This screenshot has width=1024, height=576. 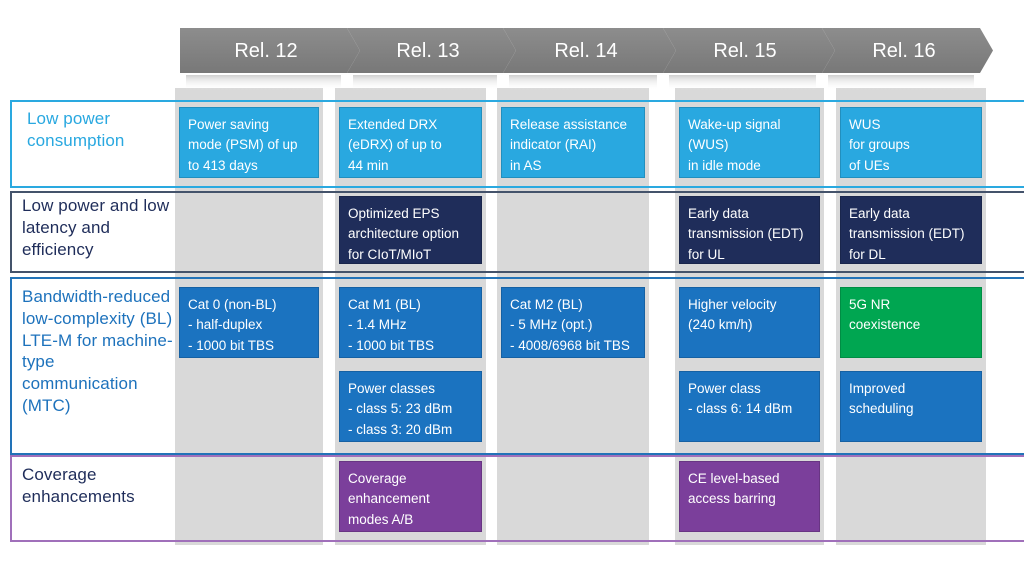 I want to click on feature-cell-edt-ul: Early data transmission (EDT) for UL, so click(x=749, y=230).